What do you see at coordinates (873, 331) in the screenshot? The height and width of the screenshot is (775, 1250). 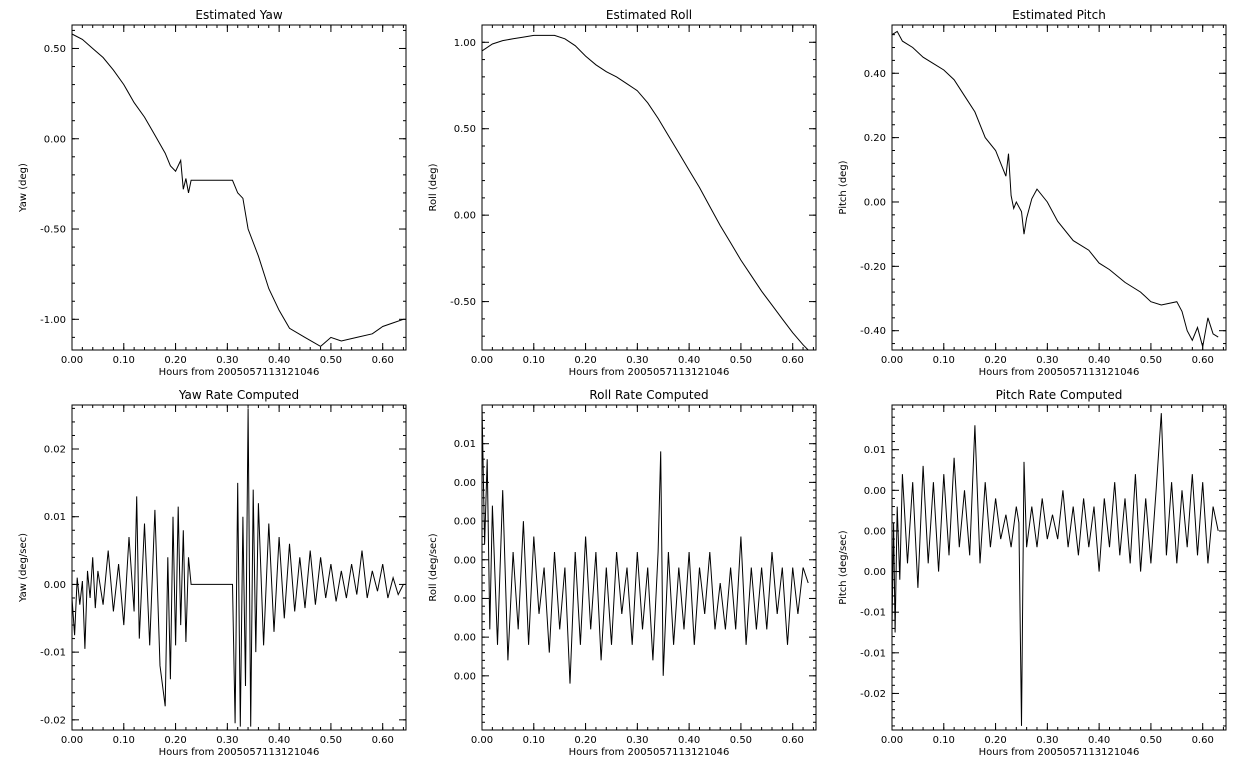 I see `y-tick-label: -0.40` at bounding box center [873, 331].